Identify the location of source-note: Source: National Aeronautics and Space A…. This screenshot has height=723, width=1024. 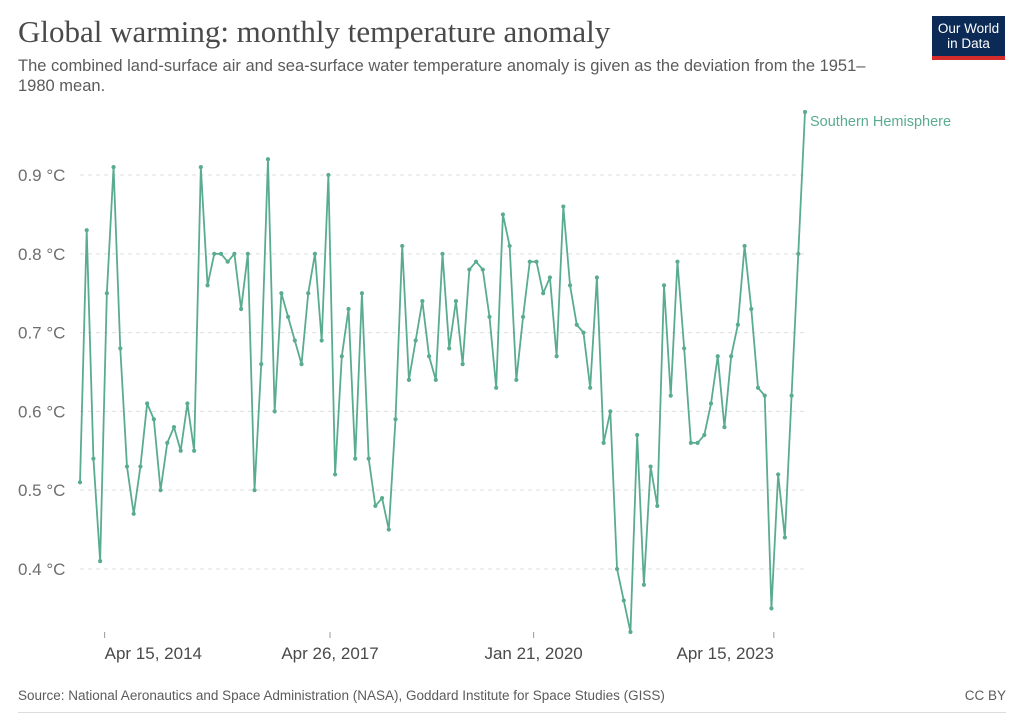
(341, 695).